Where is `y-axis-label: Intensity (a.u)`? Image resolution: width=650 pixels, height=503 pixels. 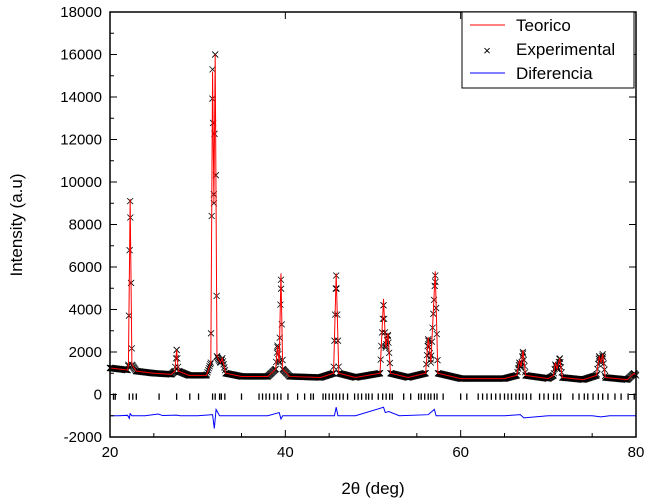 y-axis-label: Intensity (a.u) is located at coordinates (16, 225).